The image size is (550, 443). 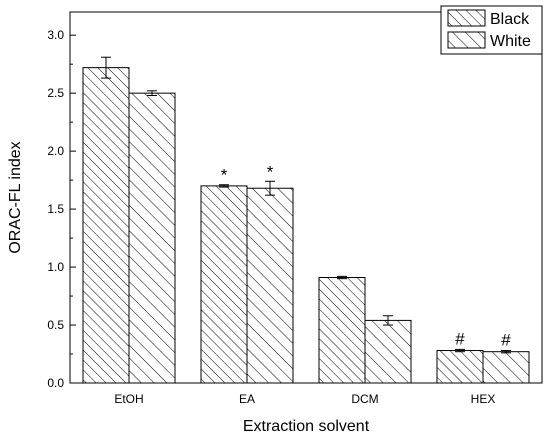 I want to click on y-tick-label: 1.5, so click(x=55, y=209).